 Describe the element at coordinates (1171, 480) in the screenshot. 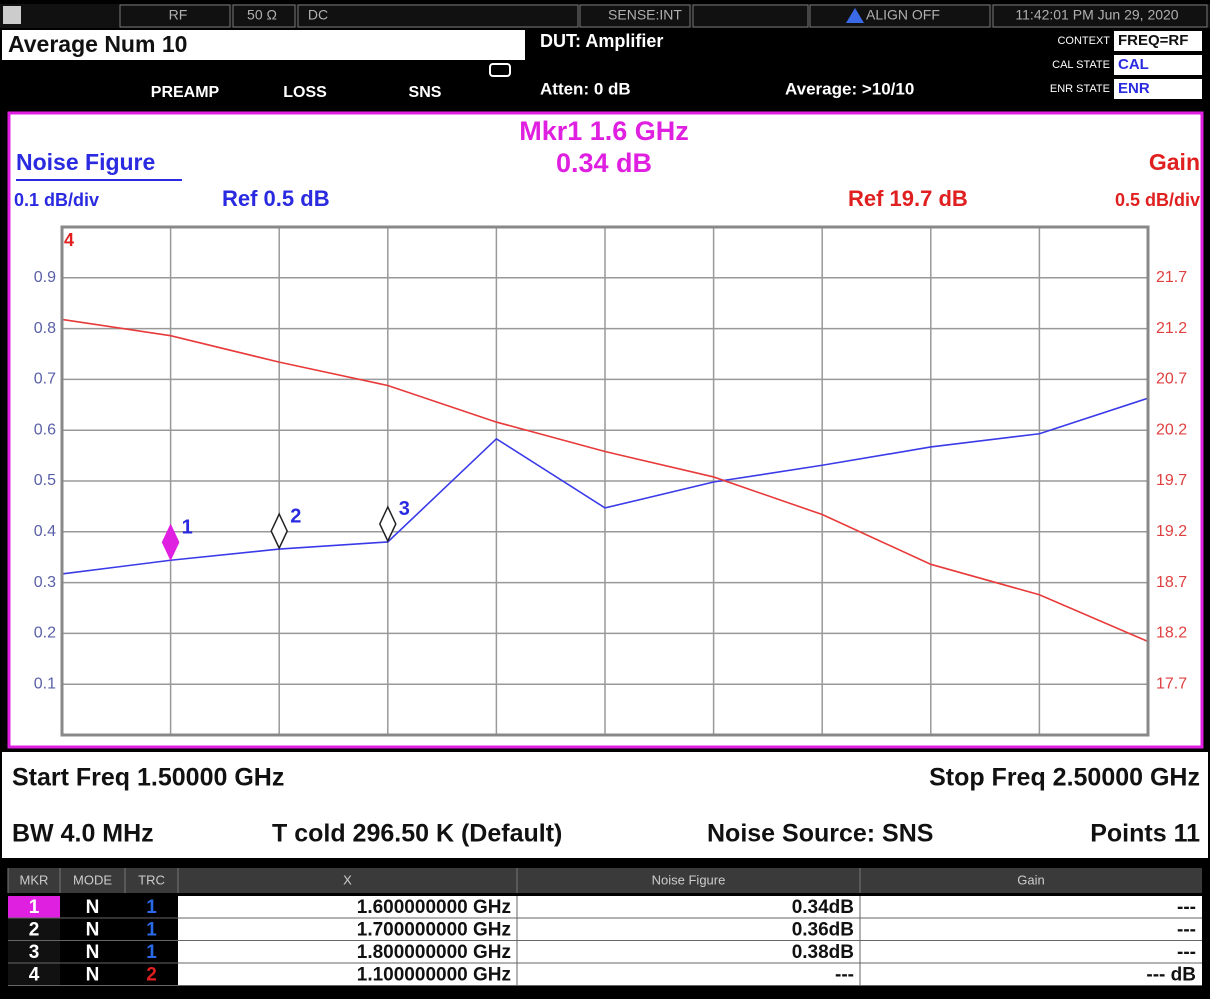

I see `y2-tick-label: 19.7` at that location.